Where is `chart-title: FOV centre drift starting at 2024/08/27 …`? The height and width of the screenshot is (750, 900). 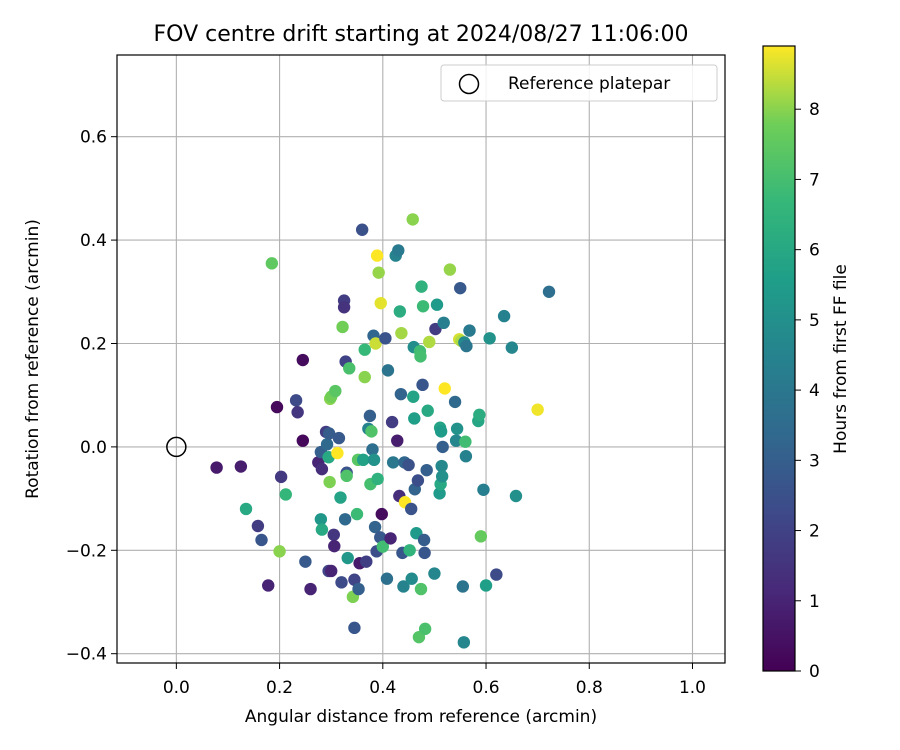
chart-title: FOV centre drift starting at 2024/08/27 … is located at coordinates (421, 34).